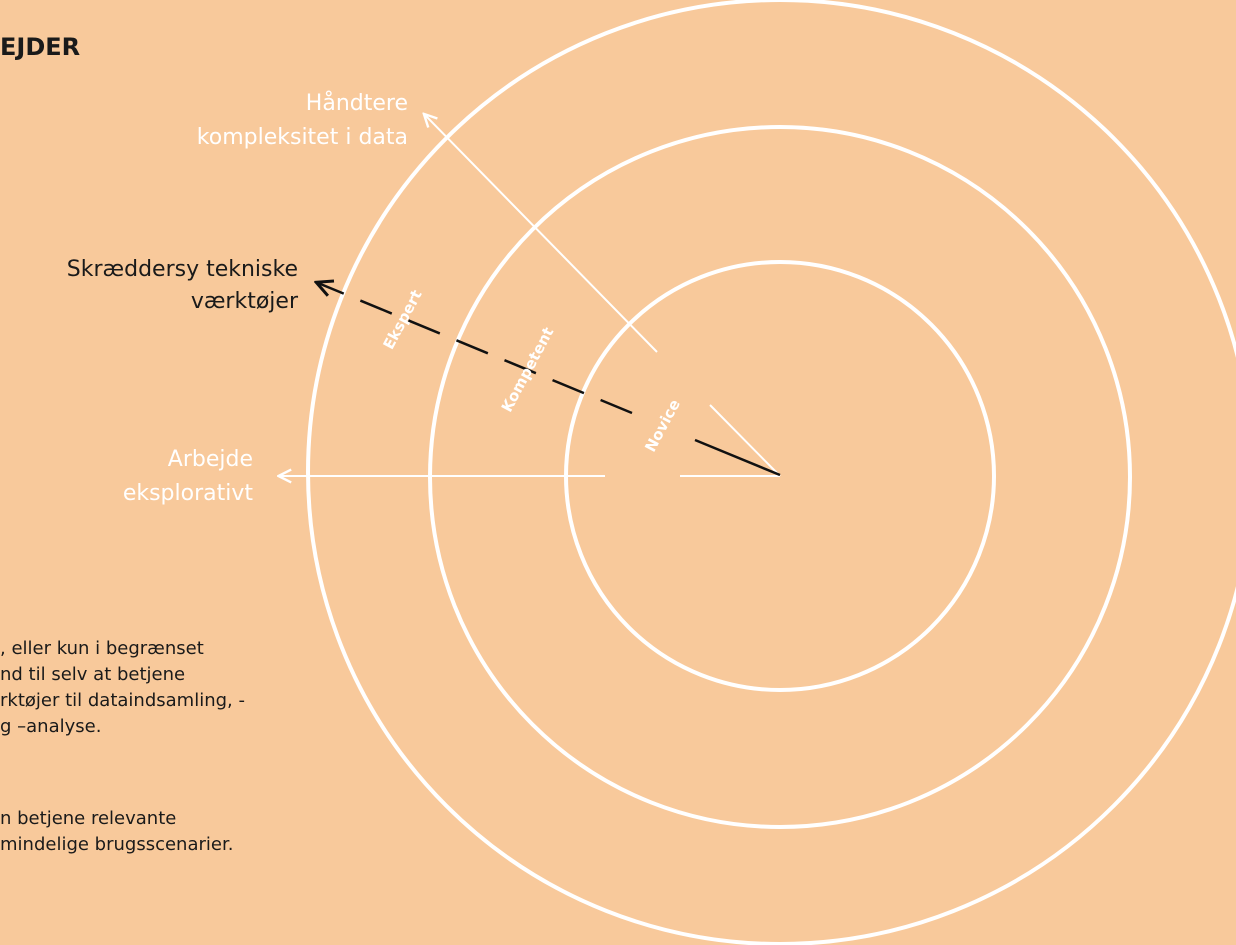  I want to click on ring-label: Novice, so click(662, 425).